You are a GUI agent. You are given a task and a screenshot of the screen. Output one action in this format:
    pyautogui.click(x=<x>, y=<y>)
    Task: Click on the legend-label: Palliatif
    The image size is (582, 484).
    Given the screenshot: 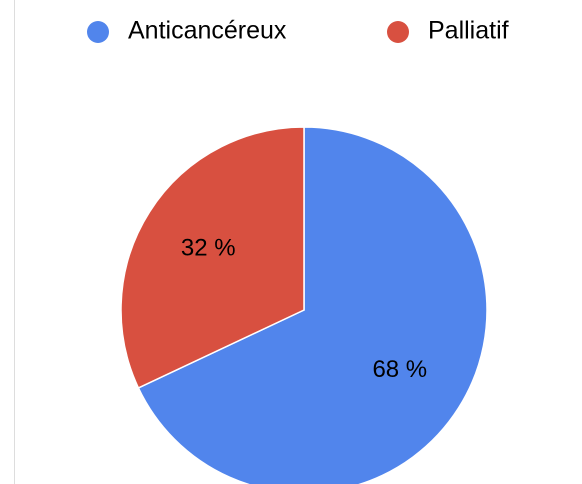 What is the action you would take?
    pyautogui.click(x=468, y=31)
    